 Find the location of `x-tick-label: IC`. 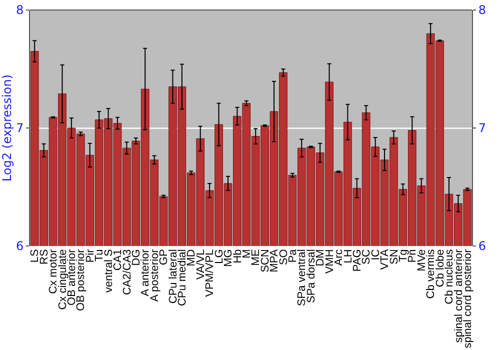

x-tick-label: IC is located at coordinates (376, 254).